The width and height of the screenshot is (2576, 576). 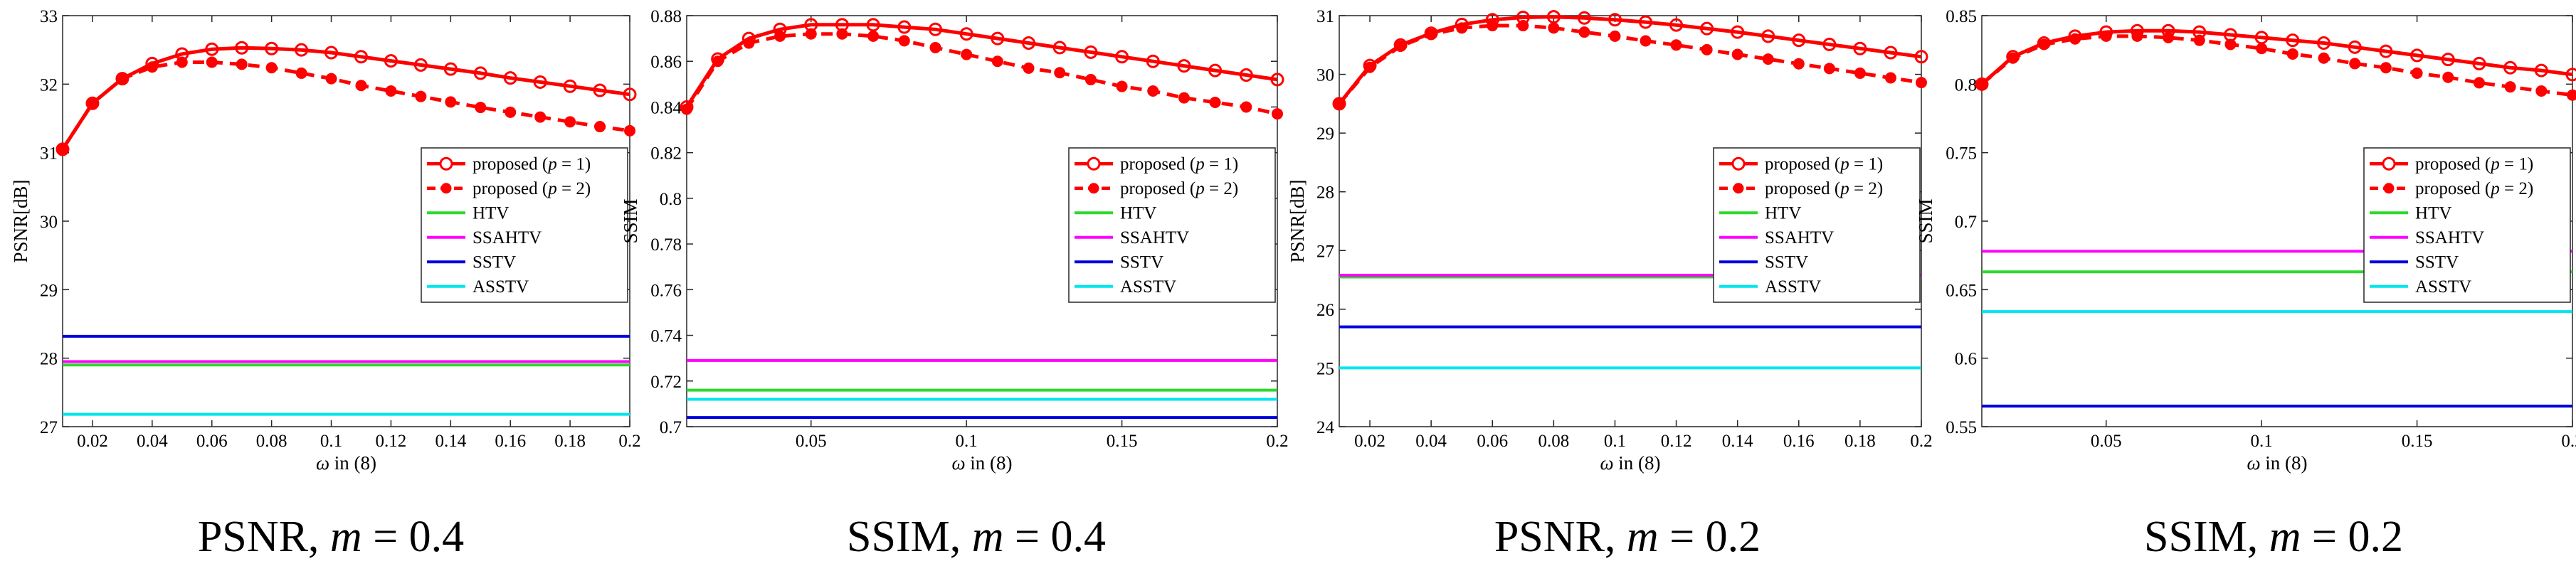 I want to click on y-tick-label: 0.74, so click(x=666, y=336).